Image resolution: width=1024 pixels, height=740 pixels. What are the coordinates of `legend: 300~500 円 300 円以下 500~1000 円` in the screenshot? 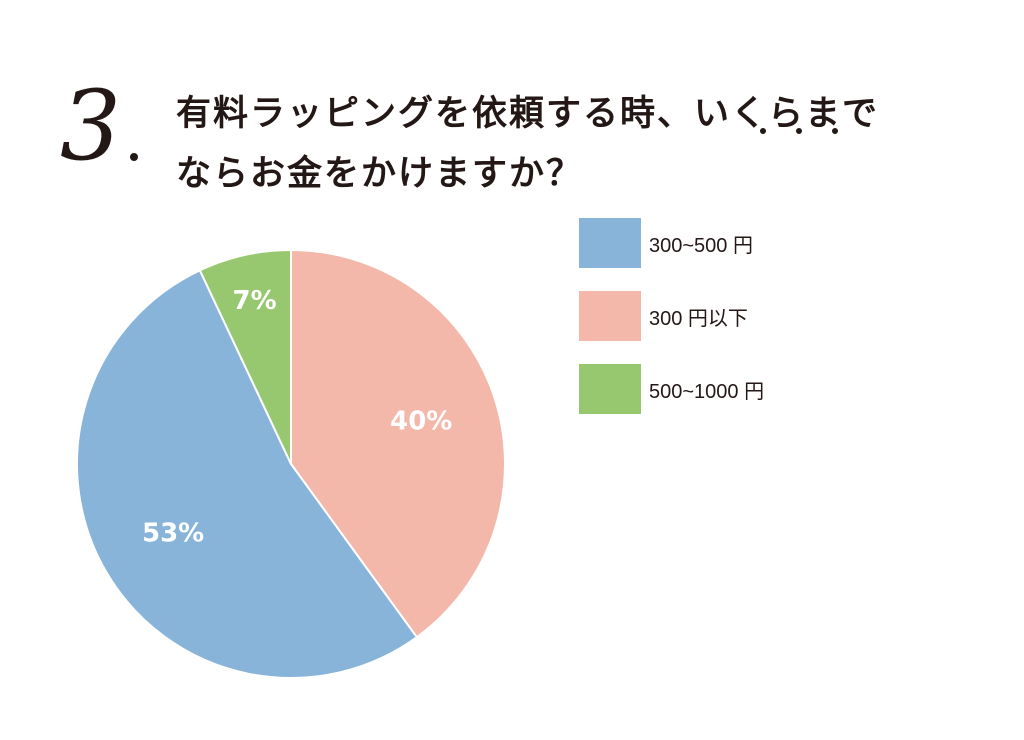 It's located at (671, 327).